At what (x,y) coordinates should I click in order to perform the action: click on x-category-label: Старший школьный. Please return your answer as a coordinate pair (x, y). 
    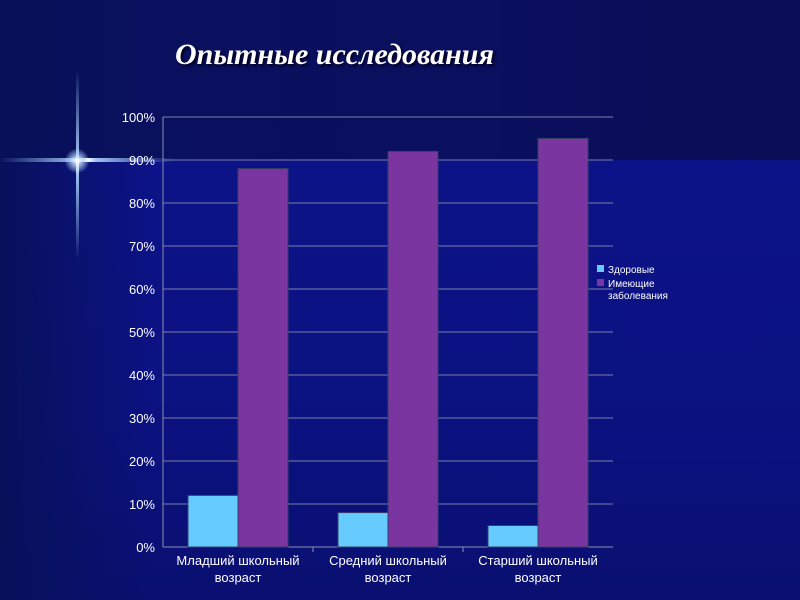
    Looking at the image, I should click on (538, 560).